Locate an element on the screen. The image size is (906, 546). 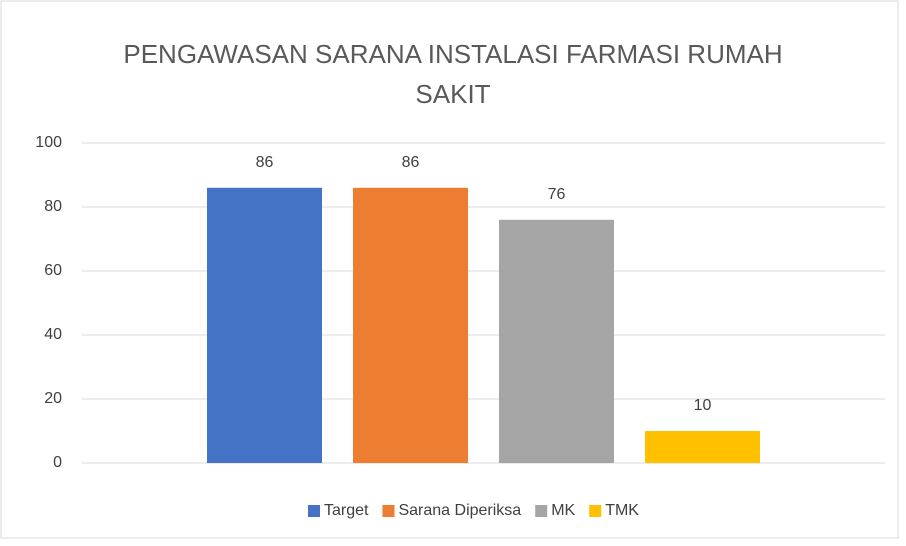
y-tick-label: 100 is located at coordinates (48, 142).